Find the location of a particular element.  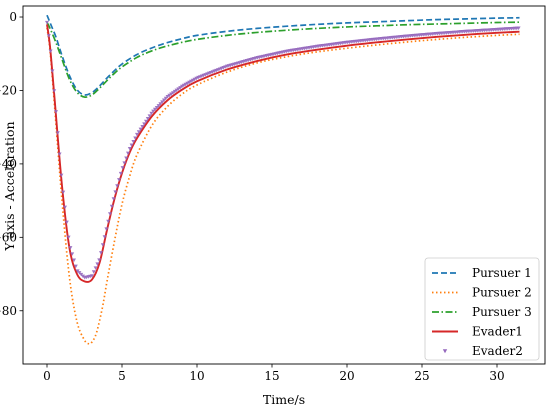

x-tick-label: 15 is located at coordinates (271, 376).